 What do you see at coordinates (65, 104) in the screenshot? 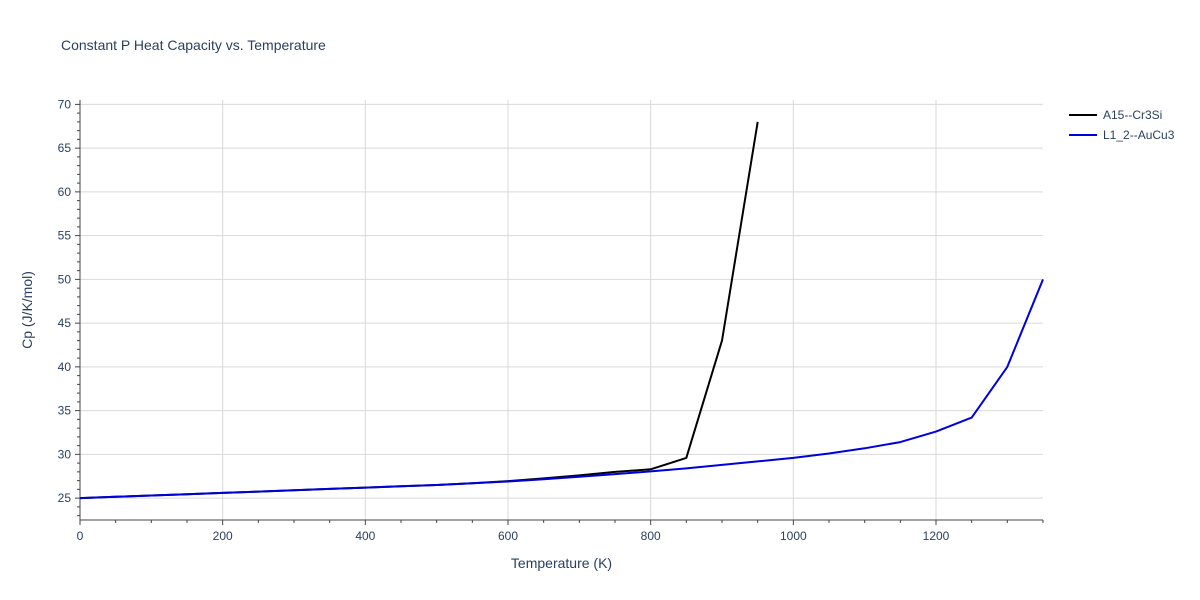
I see `y-tick-label: 70` at bounding box center [65, 104].